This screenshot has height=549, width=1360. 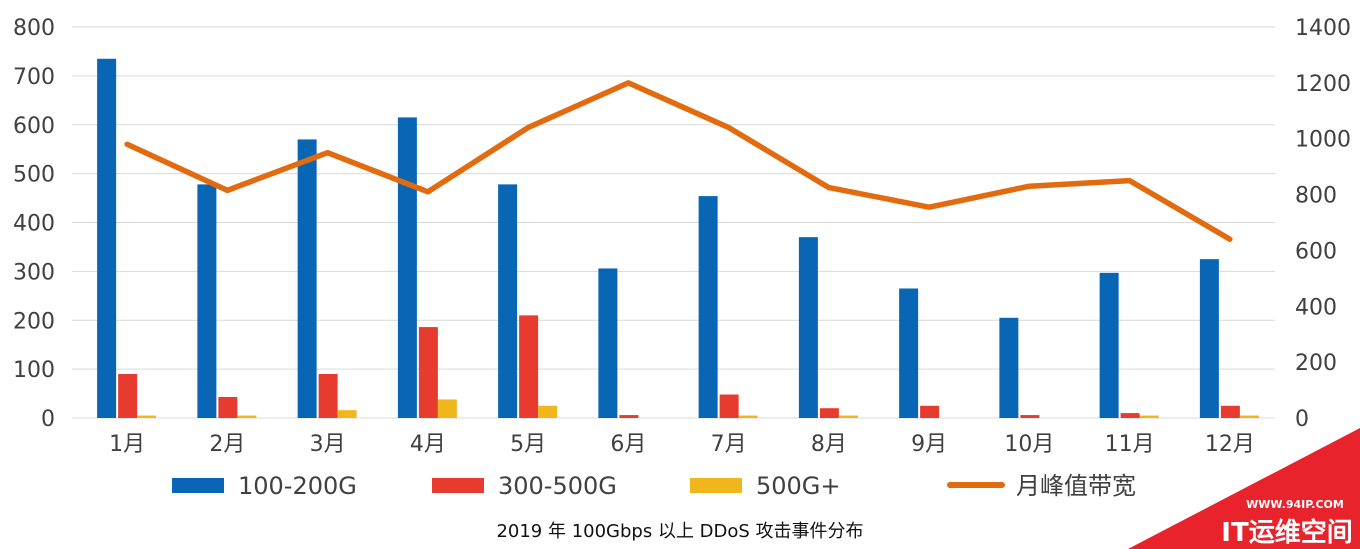 I want to click on x-tick-label: 1月, so click(x=127, y=444).